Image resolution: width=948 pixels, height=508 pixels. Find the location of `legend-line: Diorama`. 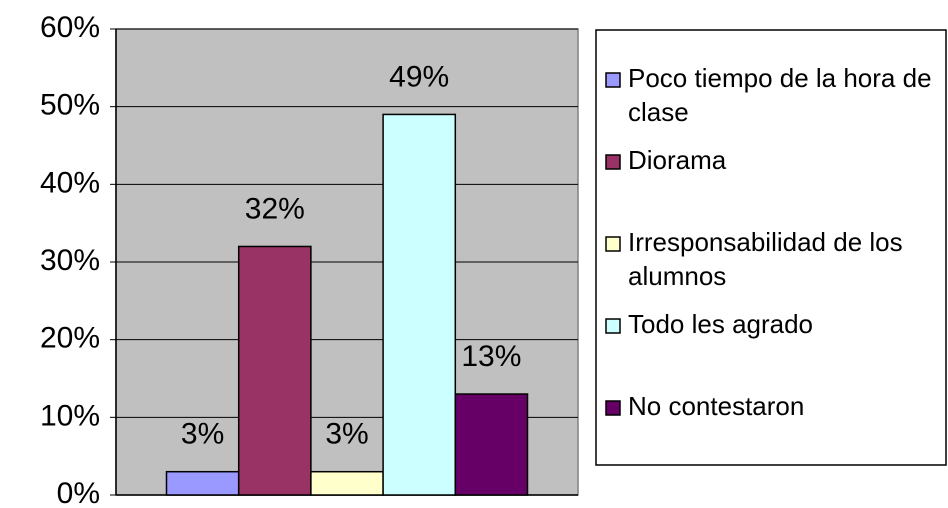

legend-line: Diorama is located at coordinates (677, 160).